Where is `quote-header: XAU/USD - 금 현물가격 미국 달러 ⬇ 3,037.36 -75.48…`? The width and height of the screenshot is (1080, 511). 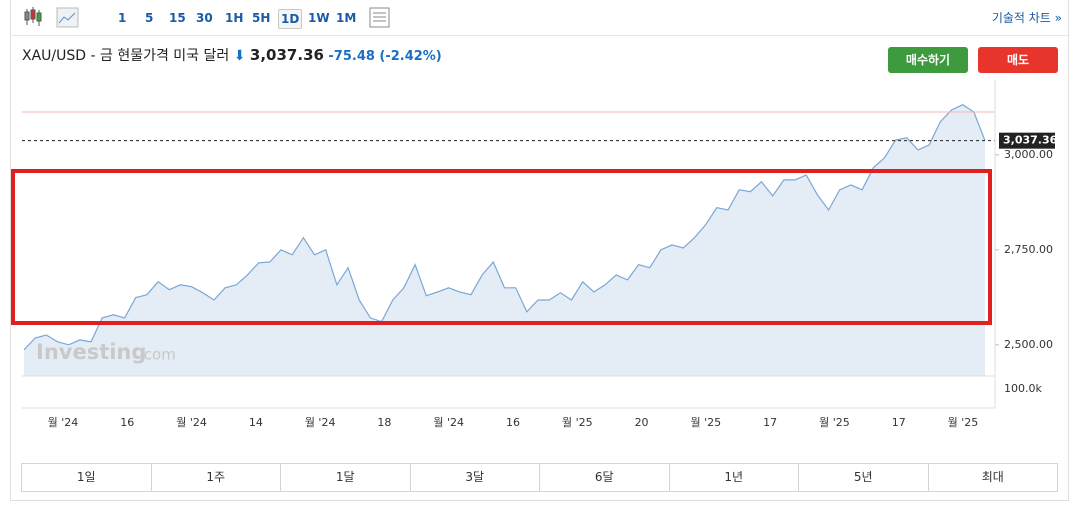
quote-header: XAU/USD - 금 현물가격 미국 달러 ⬇ 3,037.36 -75.48… is located at coordinates (232, 55).